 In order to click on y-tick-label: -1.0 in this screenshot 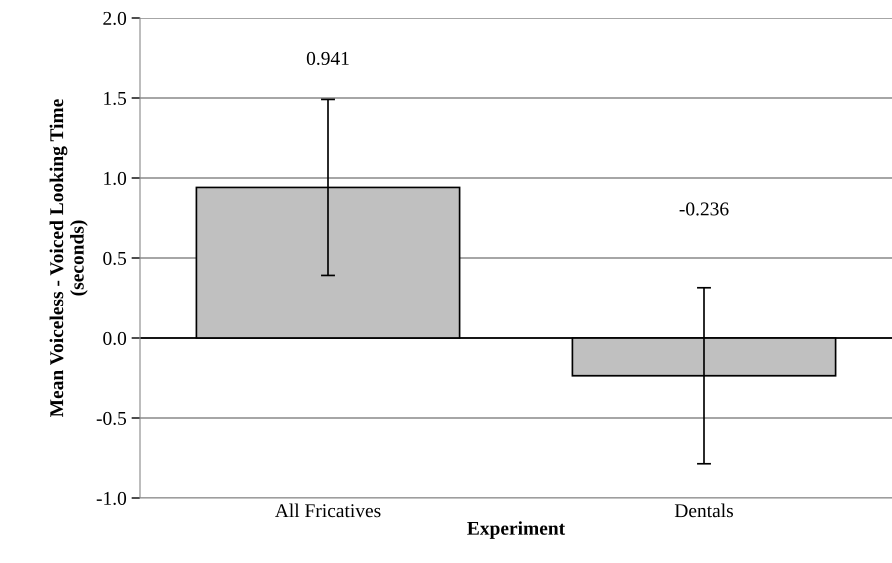, I will do `click(111, 499)`.